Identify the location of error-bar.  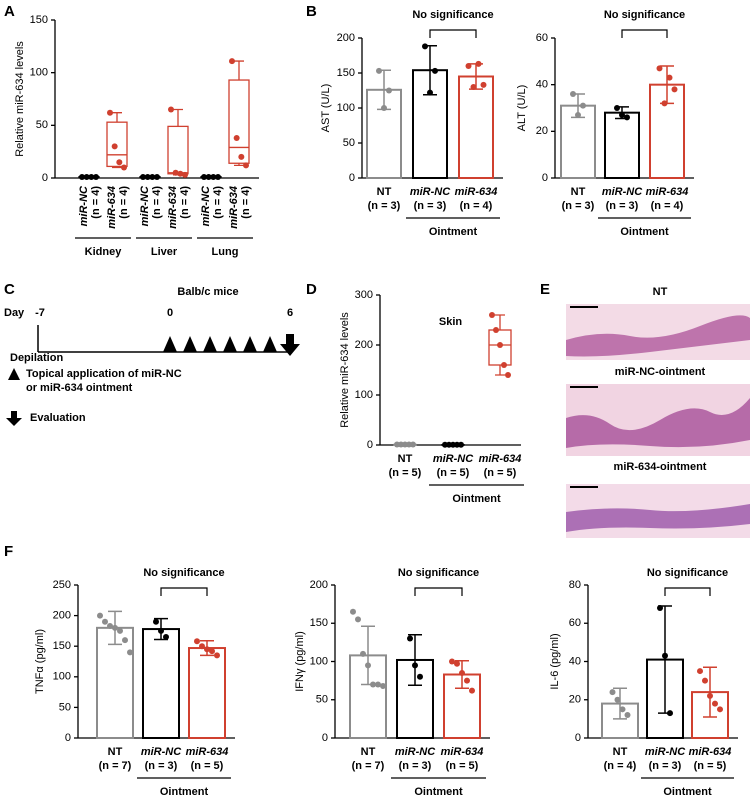
(620, 703).